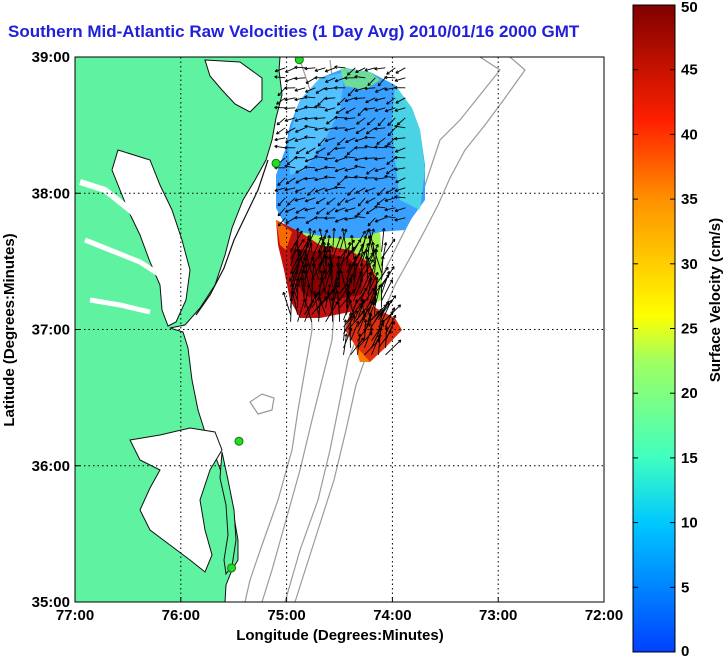 The image size is (724, 659). What do you see at coordinates (715, 300) in the screenshot?
I see `colorbar-label: Surface Velocity (cm/s)` at bounding box center [715, 300].